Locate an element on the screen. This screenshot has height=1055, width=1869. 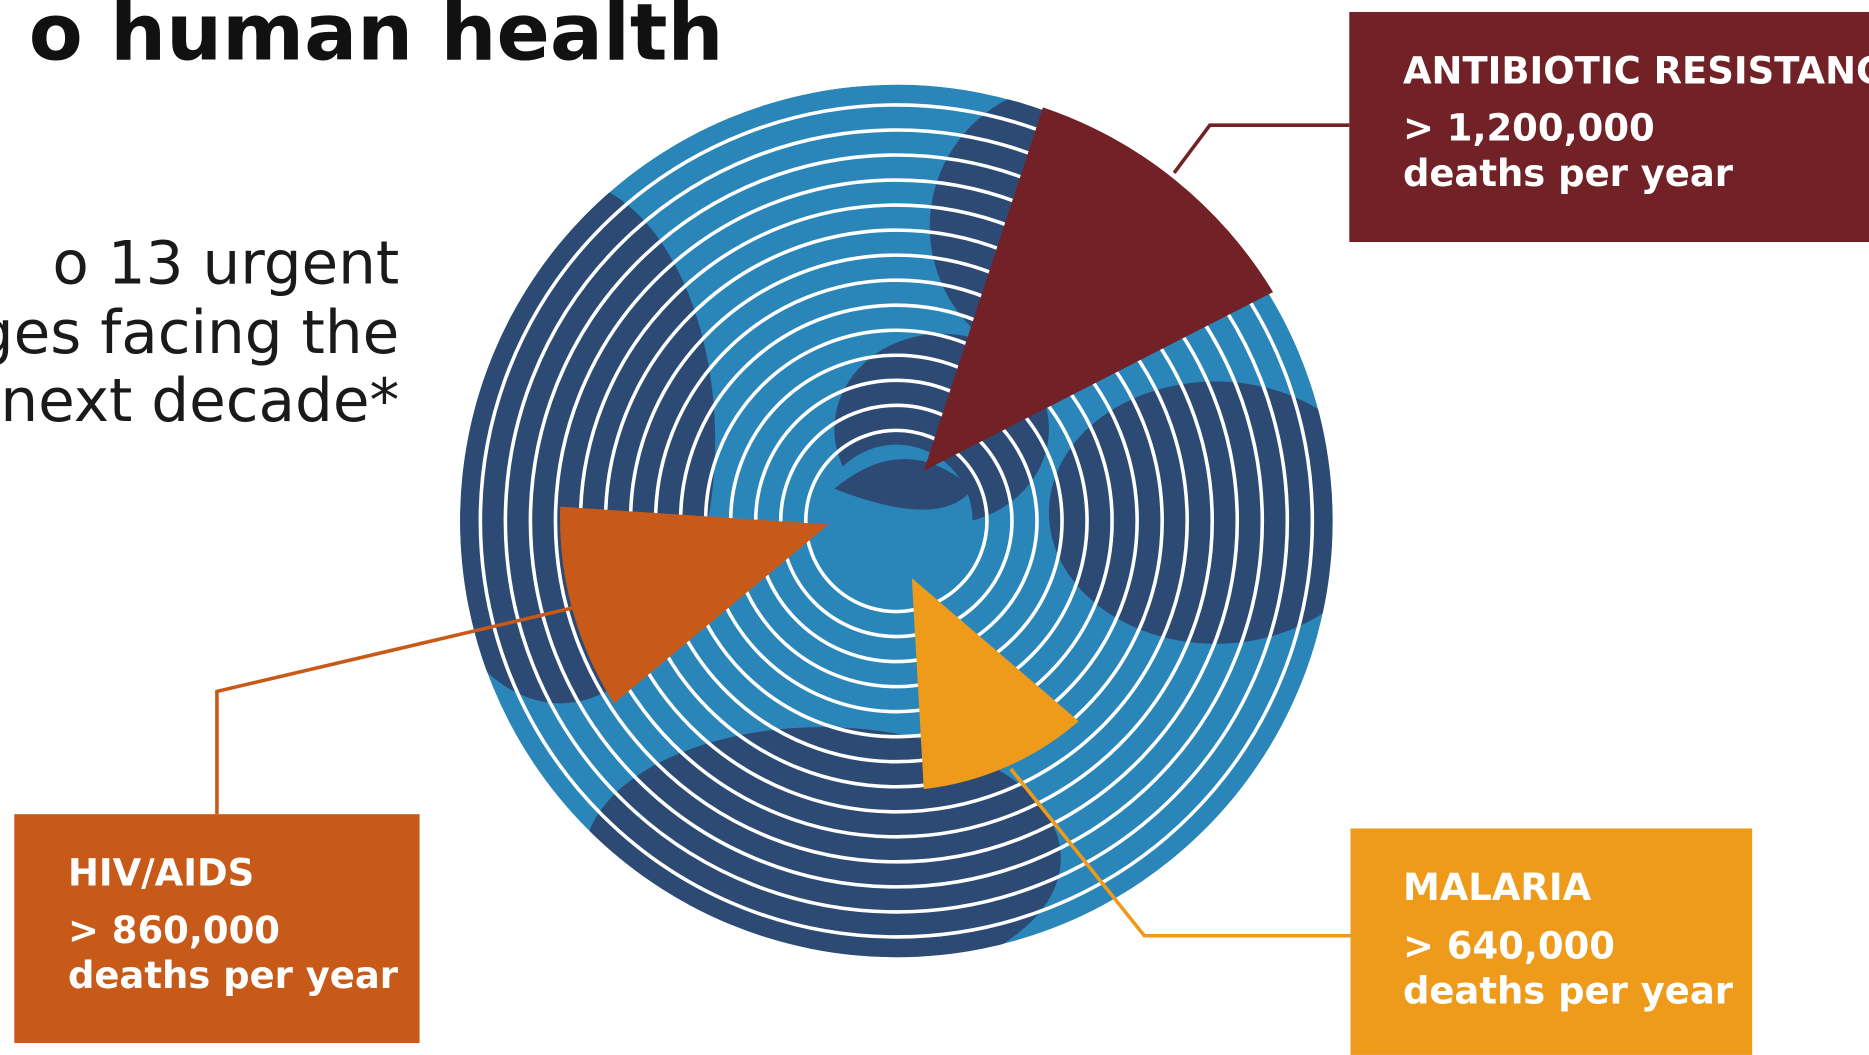
globe-core-land is located at coordinates (903, 484).